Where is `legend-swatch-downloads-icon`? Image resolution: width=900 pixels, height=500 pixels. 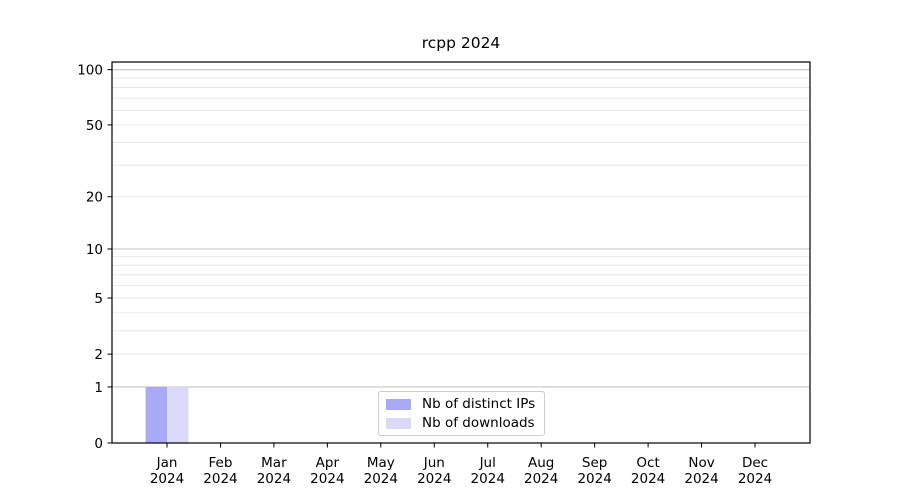
legend-swatch-downloads-icon is located at coordinates (398, 423).